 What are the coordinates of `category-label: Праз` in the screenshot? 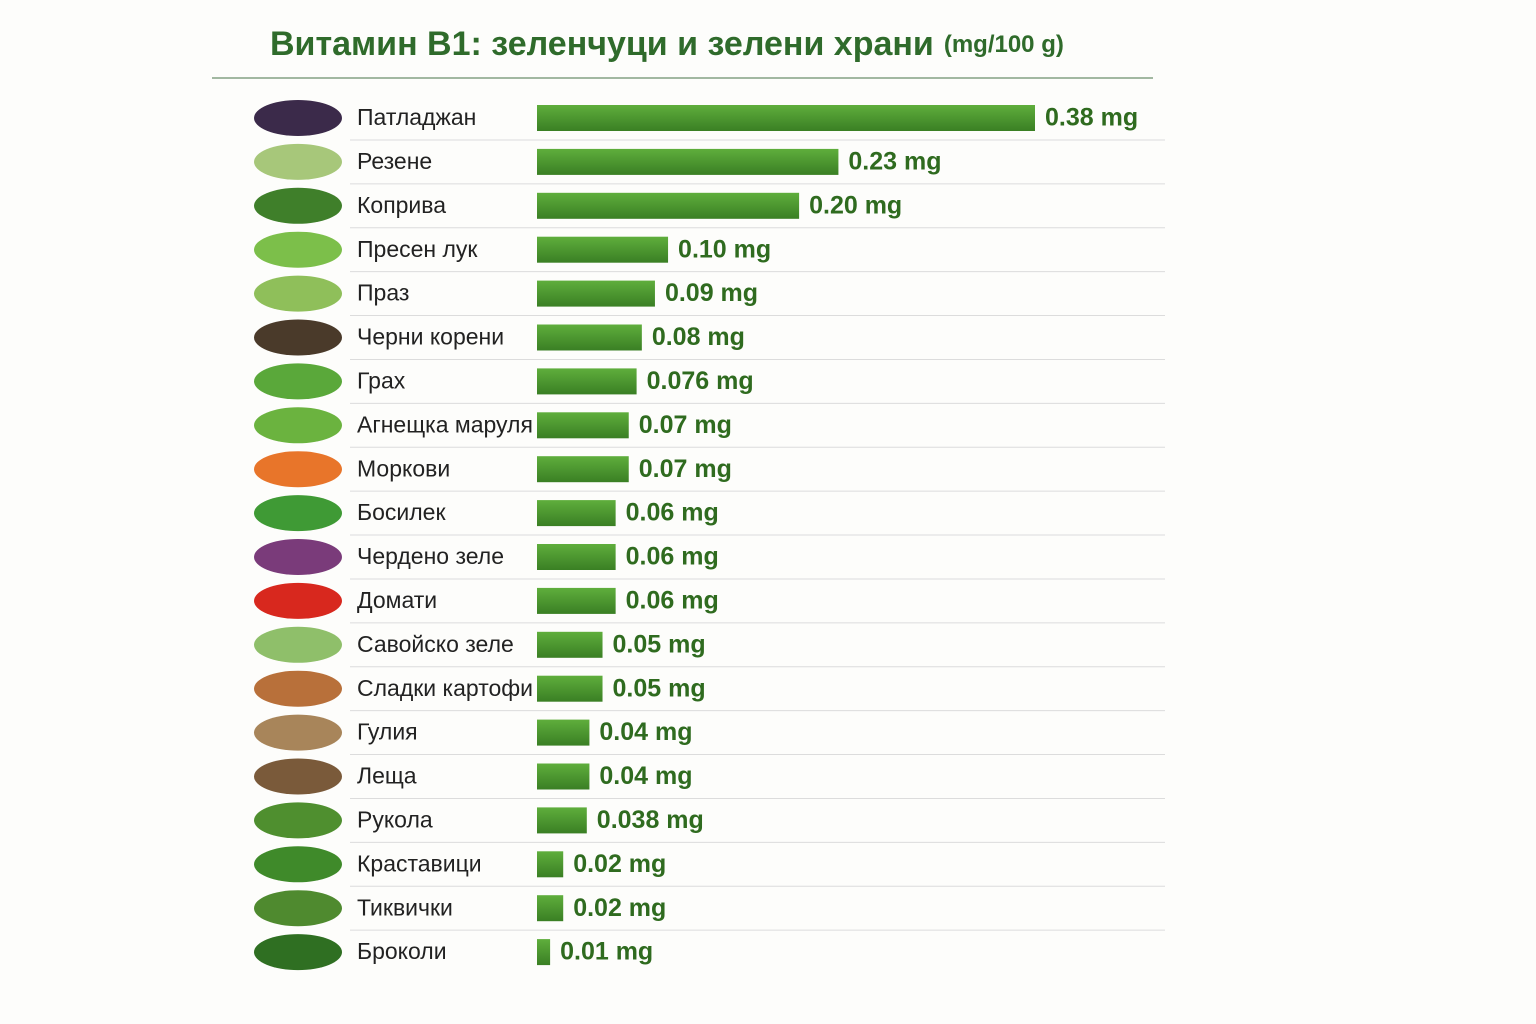 It's located at (383, 293).